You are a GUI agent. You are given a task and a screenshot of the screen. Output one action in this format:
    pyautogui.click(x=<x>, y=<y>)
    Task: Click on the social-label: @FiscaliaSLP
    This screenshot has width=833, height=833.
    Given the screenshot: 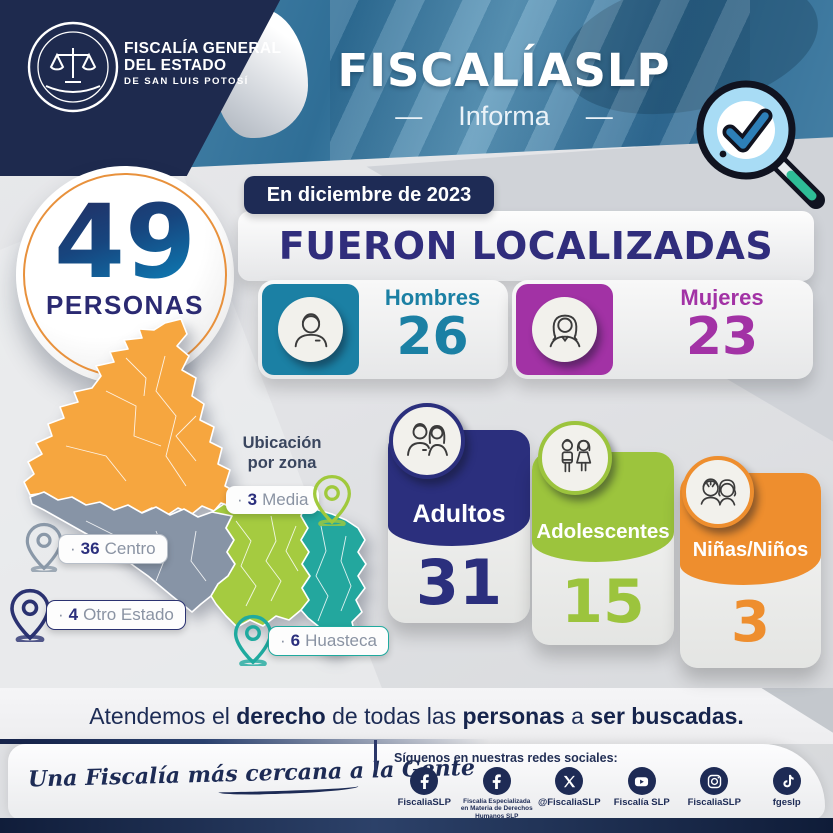 What is the action you would take?
    pyautogui.click(x=569, y=802)
    